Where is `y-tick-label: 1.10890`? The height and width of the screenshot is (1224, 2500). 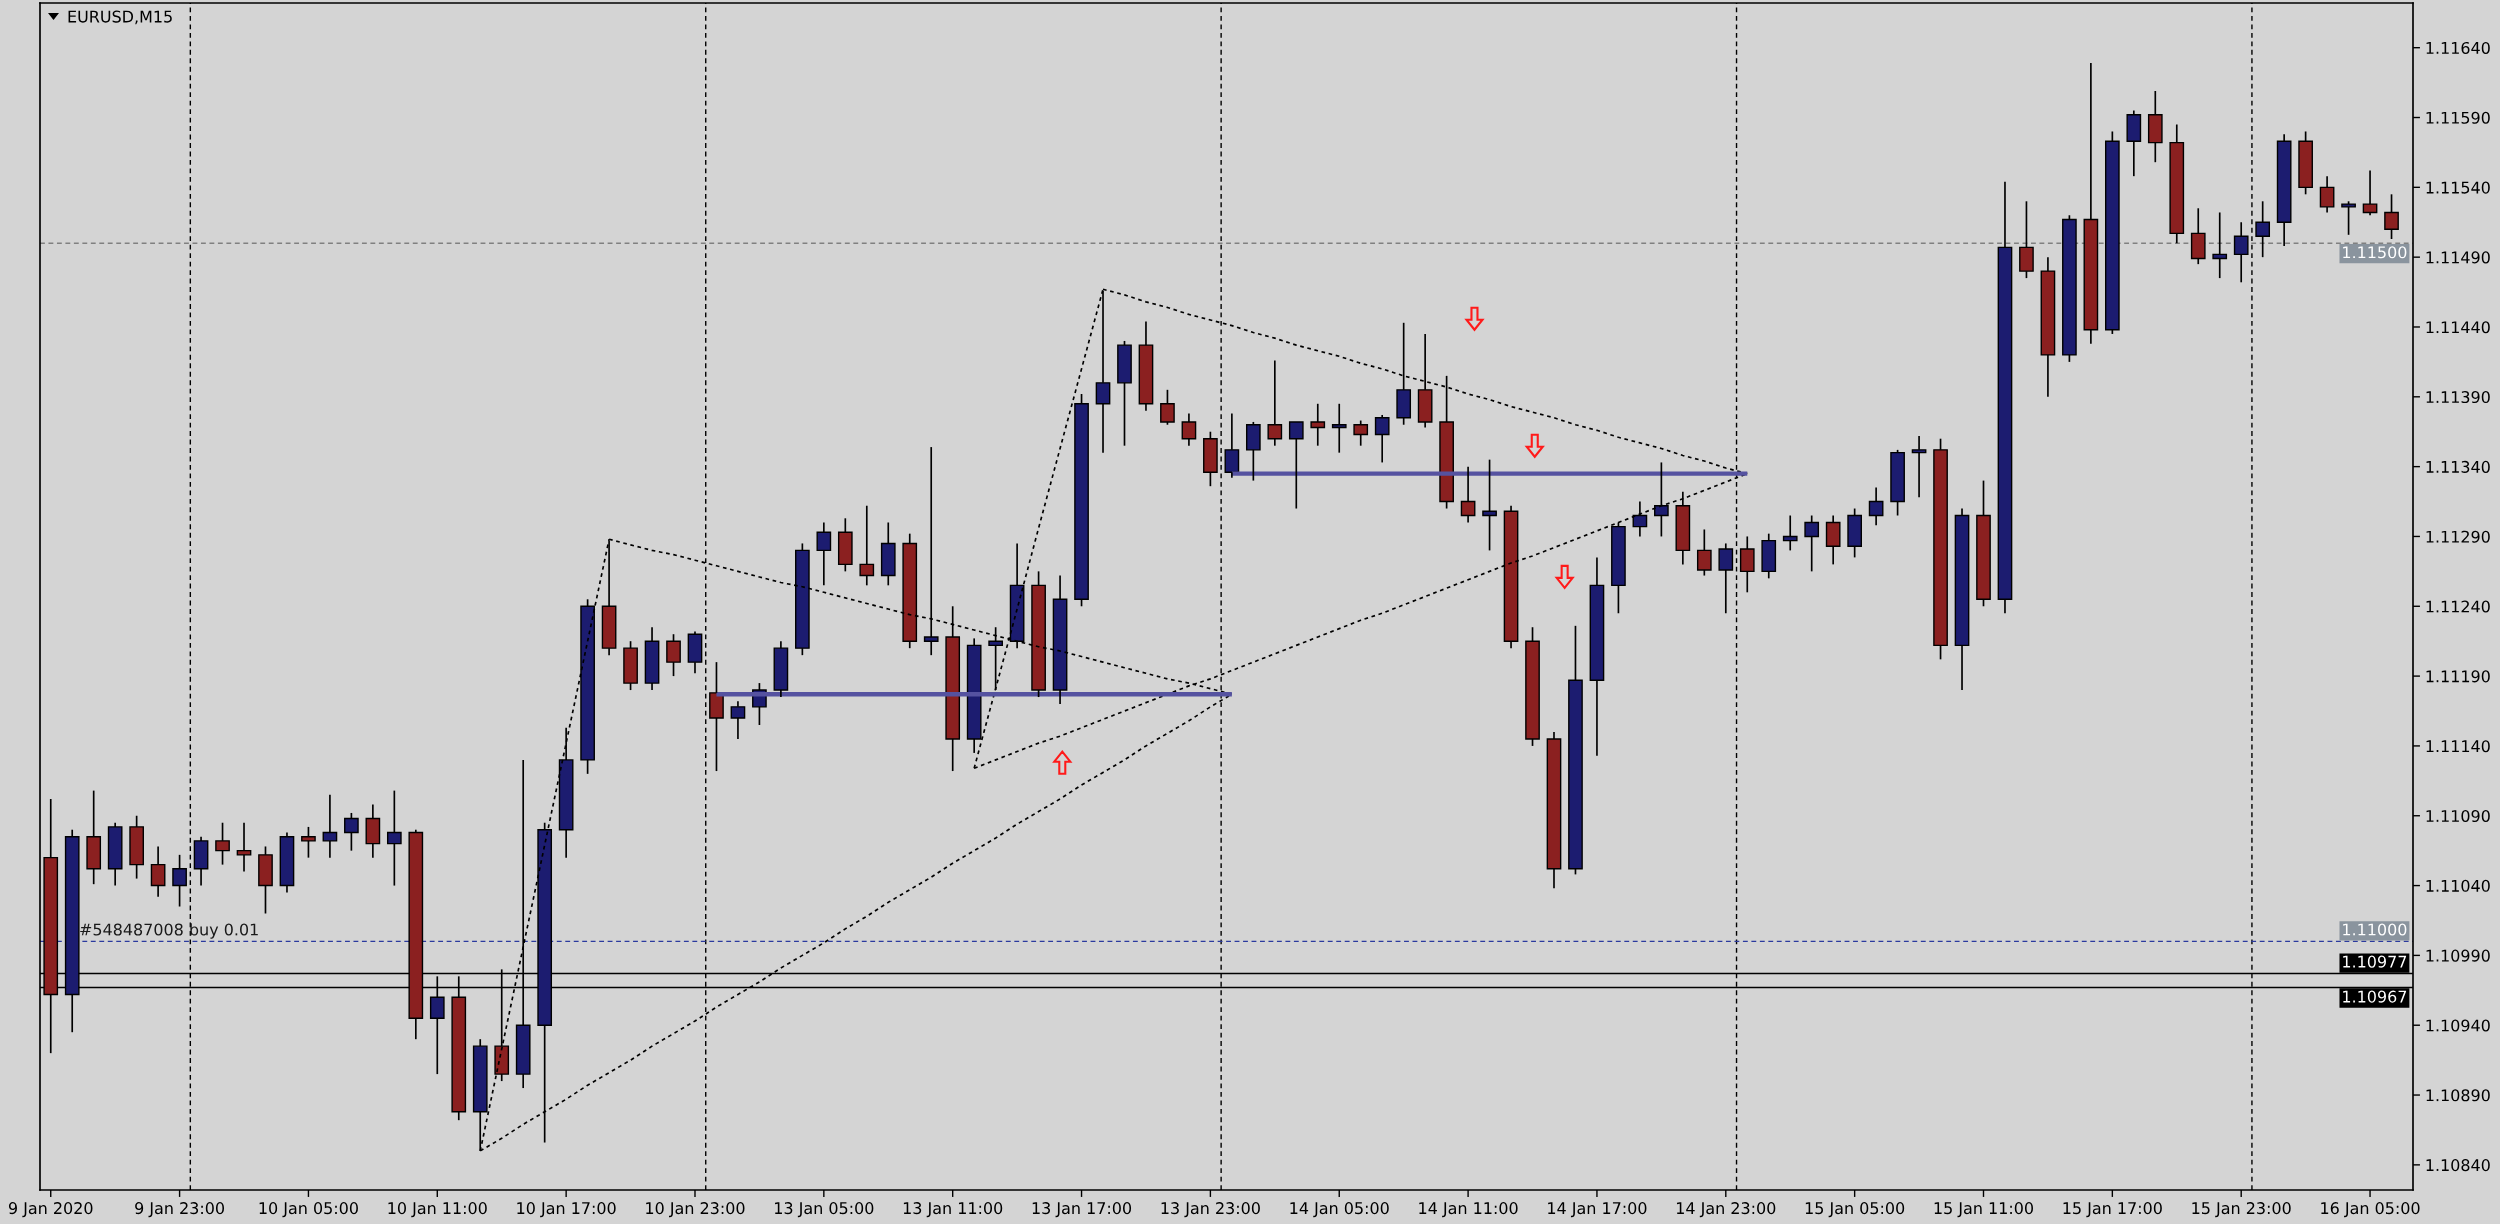 y-tick-label: 1.10890 is located at coordinates (2458, 1095).